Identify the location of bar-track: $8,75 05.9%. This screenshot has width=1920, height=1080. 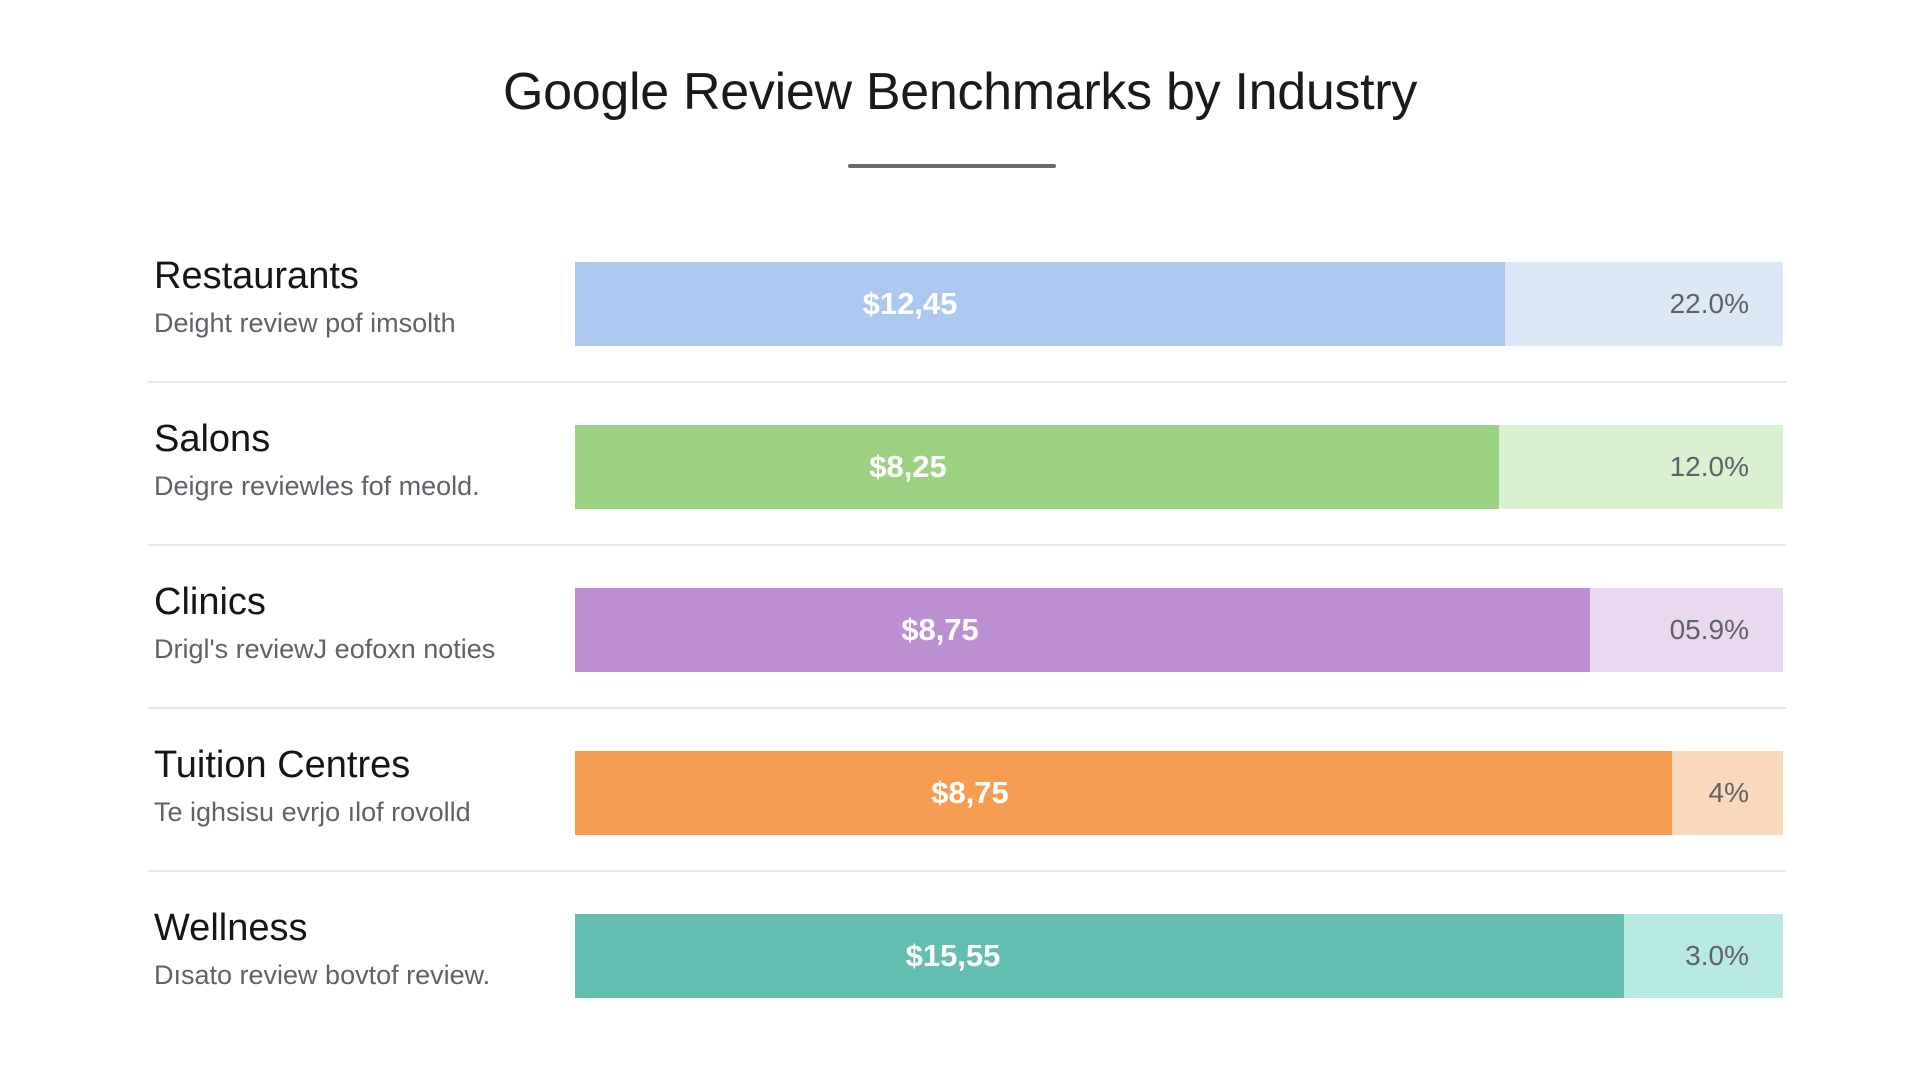
(1179, 630).